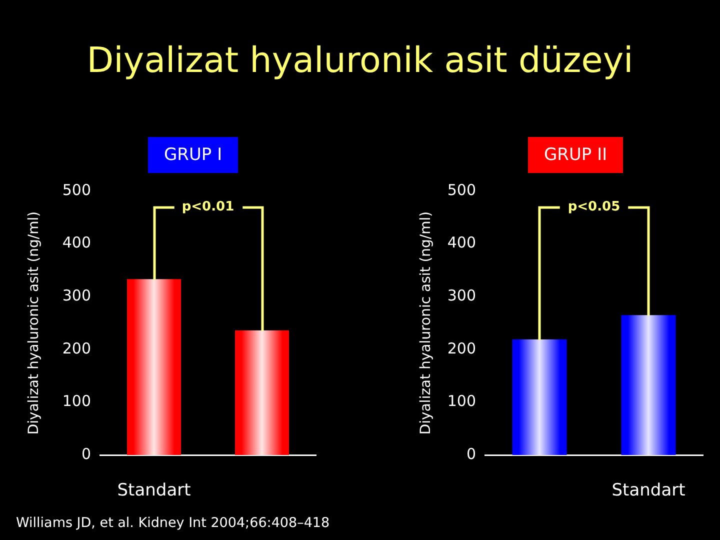  I want to click on annotation: p<0.05, so click(594, 206).